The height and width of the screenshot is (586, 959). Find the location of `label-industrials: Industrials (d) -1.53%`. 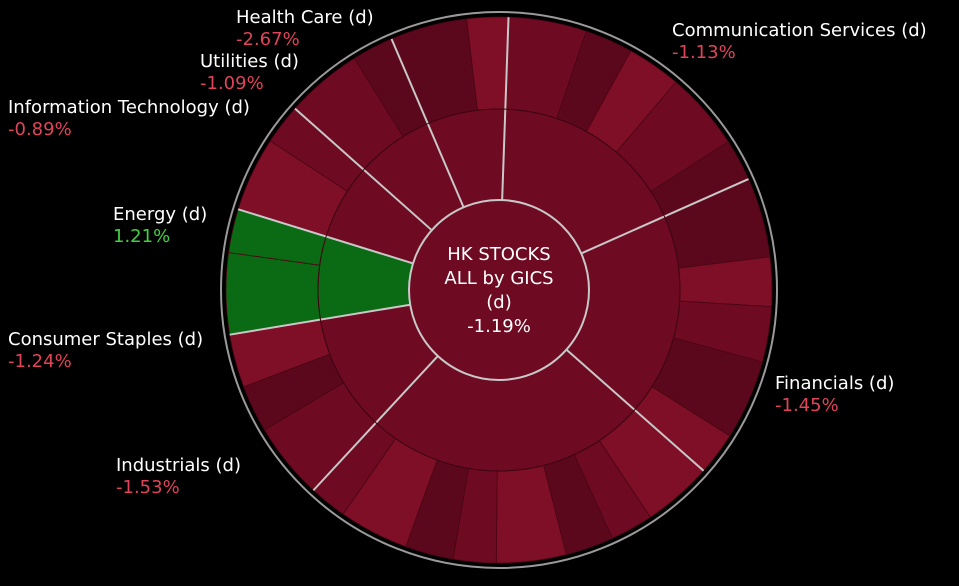

label-industrials: Industrials (d) -1.53% is located at coordinates (178, 477).